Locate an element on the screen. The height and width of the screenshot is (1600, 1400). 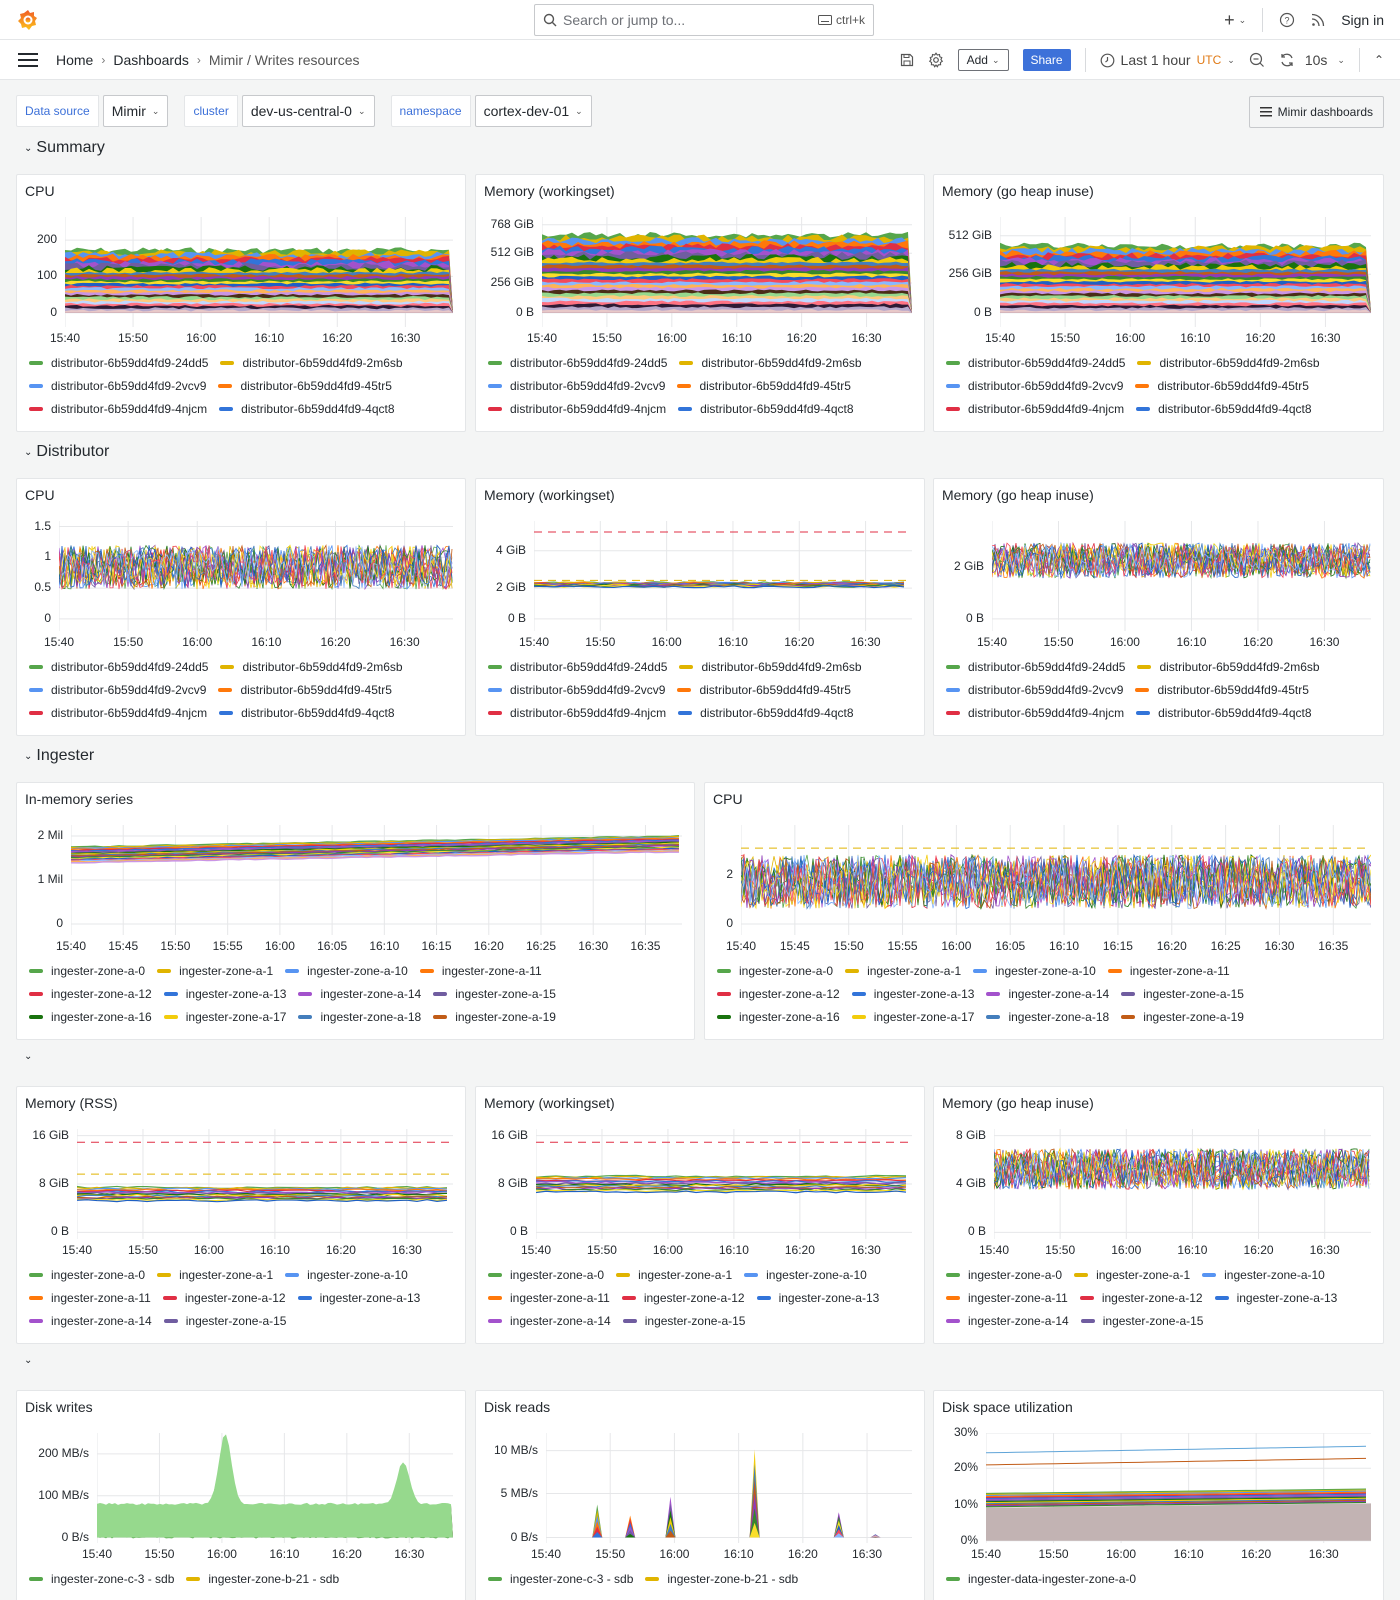
new-menu-button: + ⌄ is located at coordinates (1235, 19).